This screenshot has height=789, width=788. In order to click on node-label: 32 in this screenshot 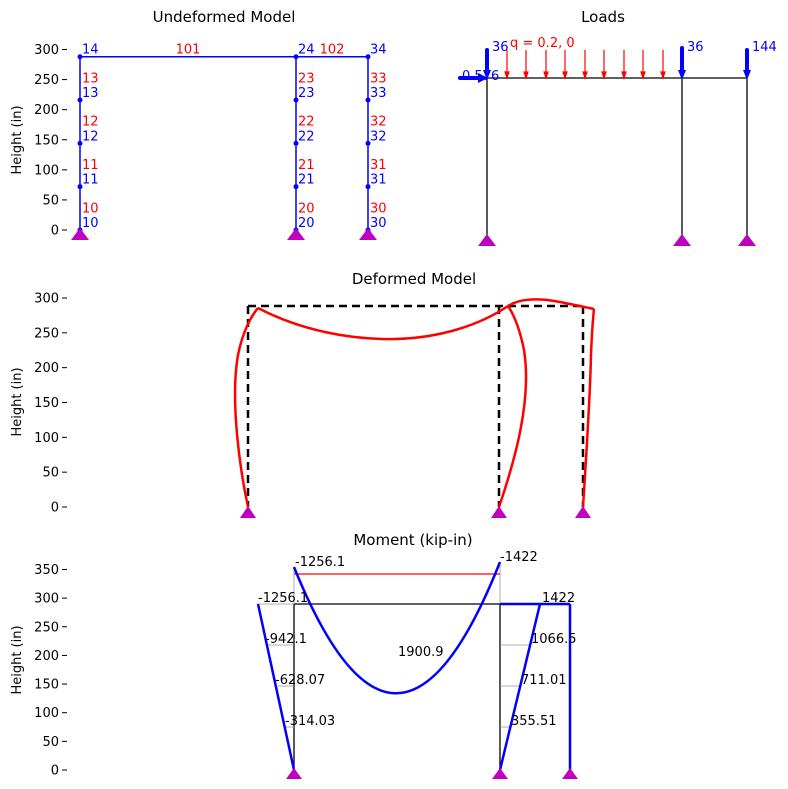, I will do `click(378, 136)`.